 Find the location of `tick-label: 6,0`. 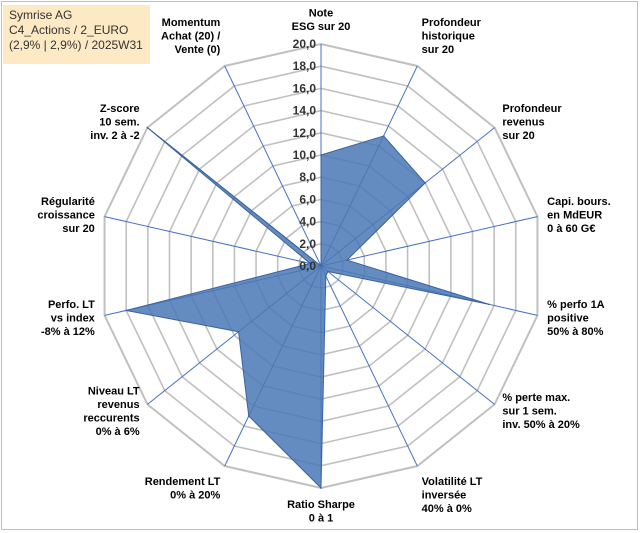

tick-label: 6,0 is located at coordinates (307, 199).